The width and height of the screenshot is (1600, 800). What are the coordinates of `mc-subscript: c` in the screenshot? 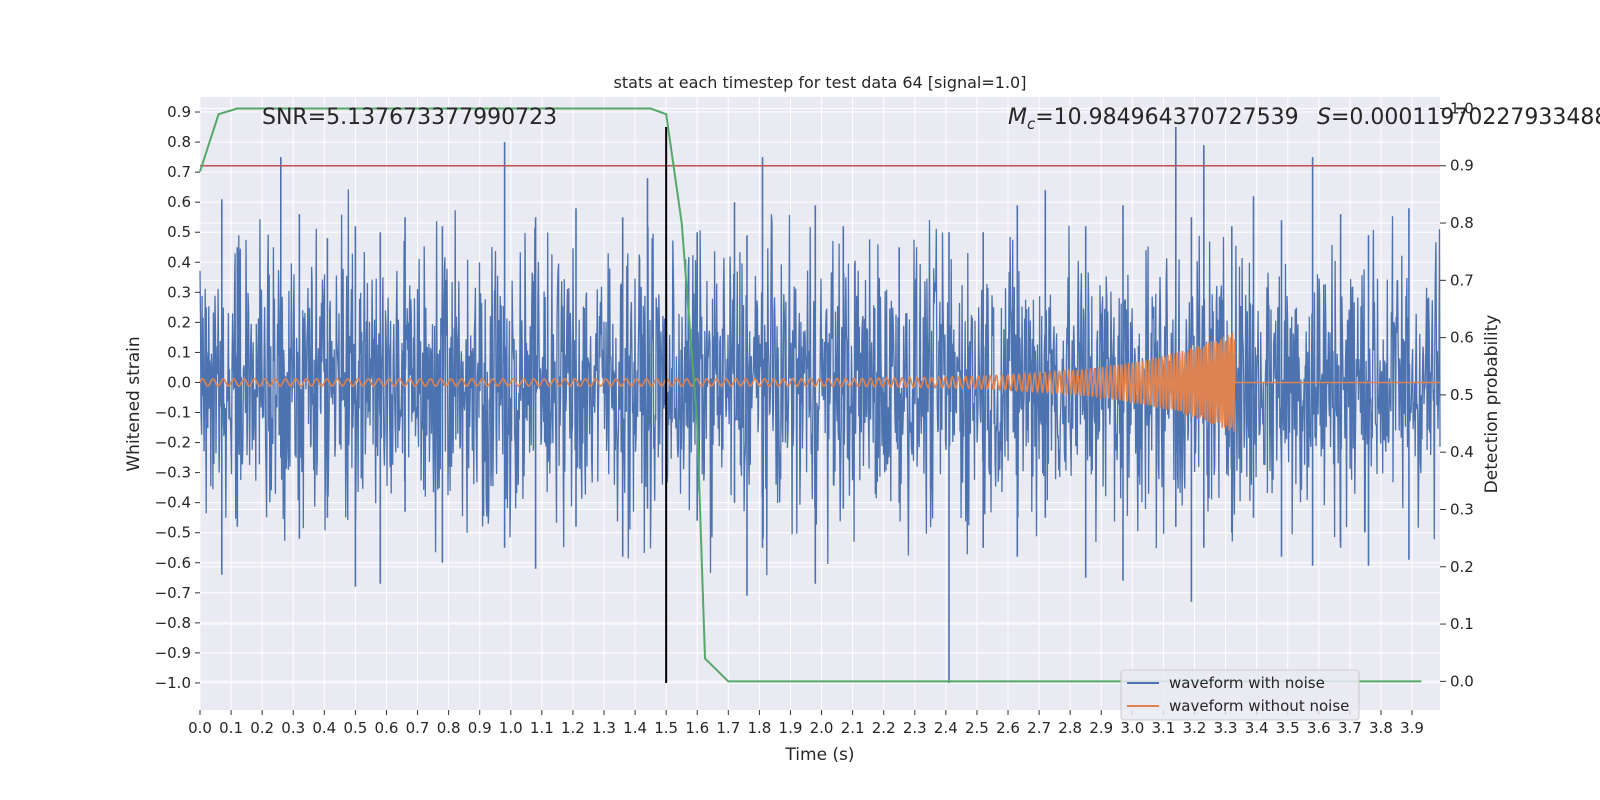 It's located at (1031, 124).